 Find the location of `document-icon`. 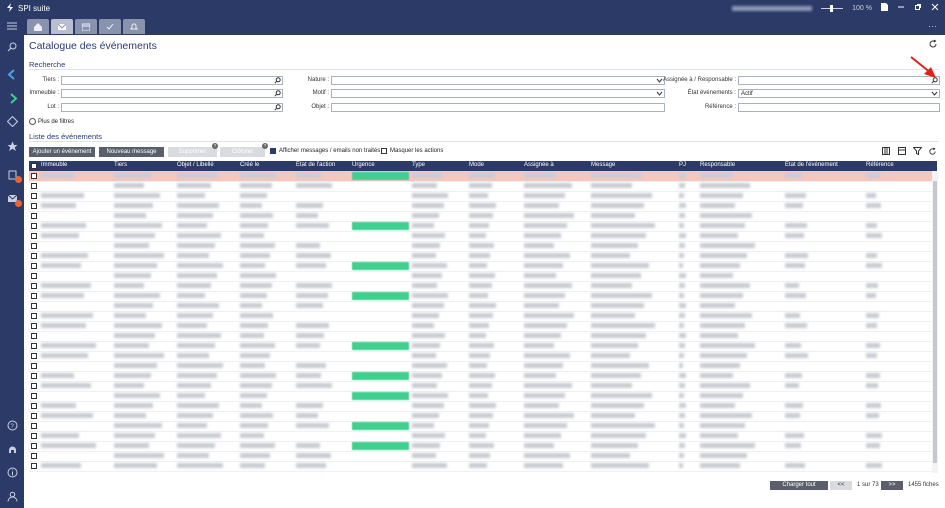

document-icon is located at coordinates (884, 8).